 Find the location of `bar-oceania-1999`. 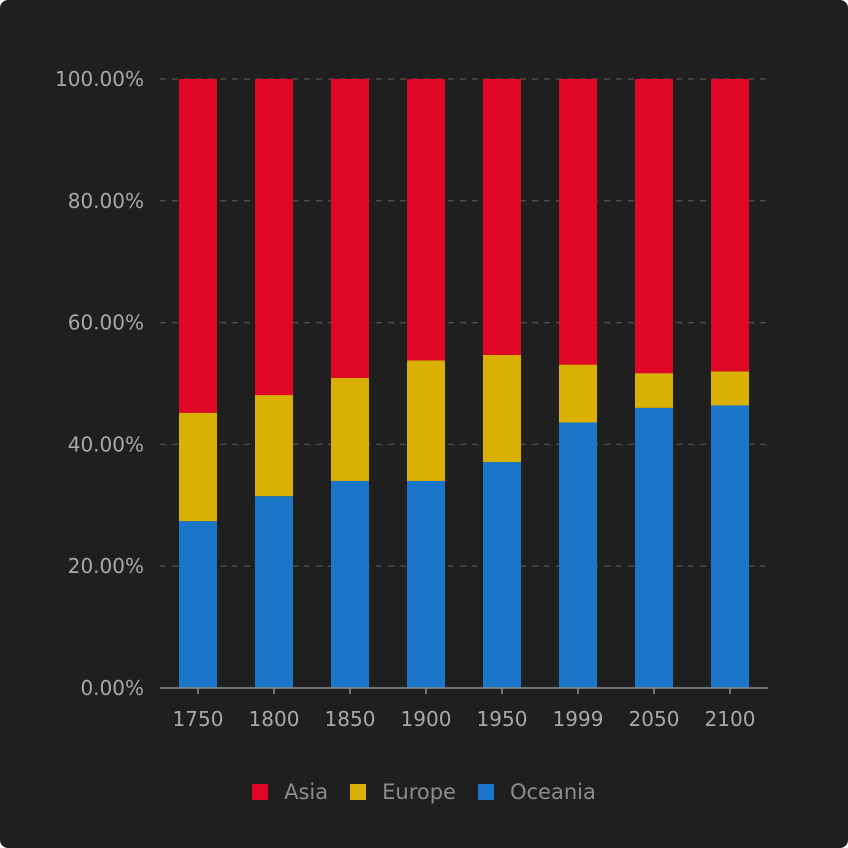

bar-oceania-1999 is located at coordinates (578, 555).